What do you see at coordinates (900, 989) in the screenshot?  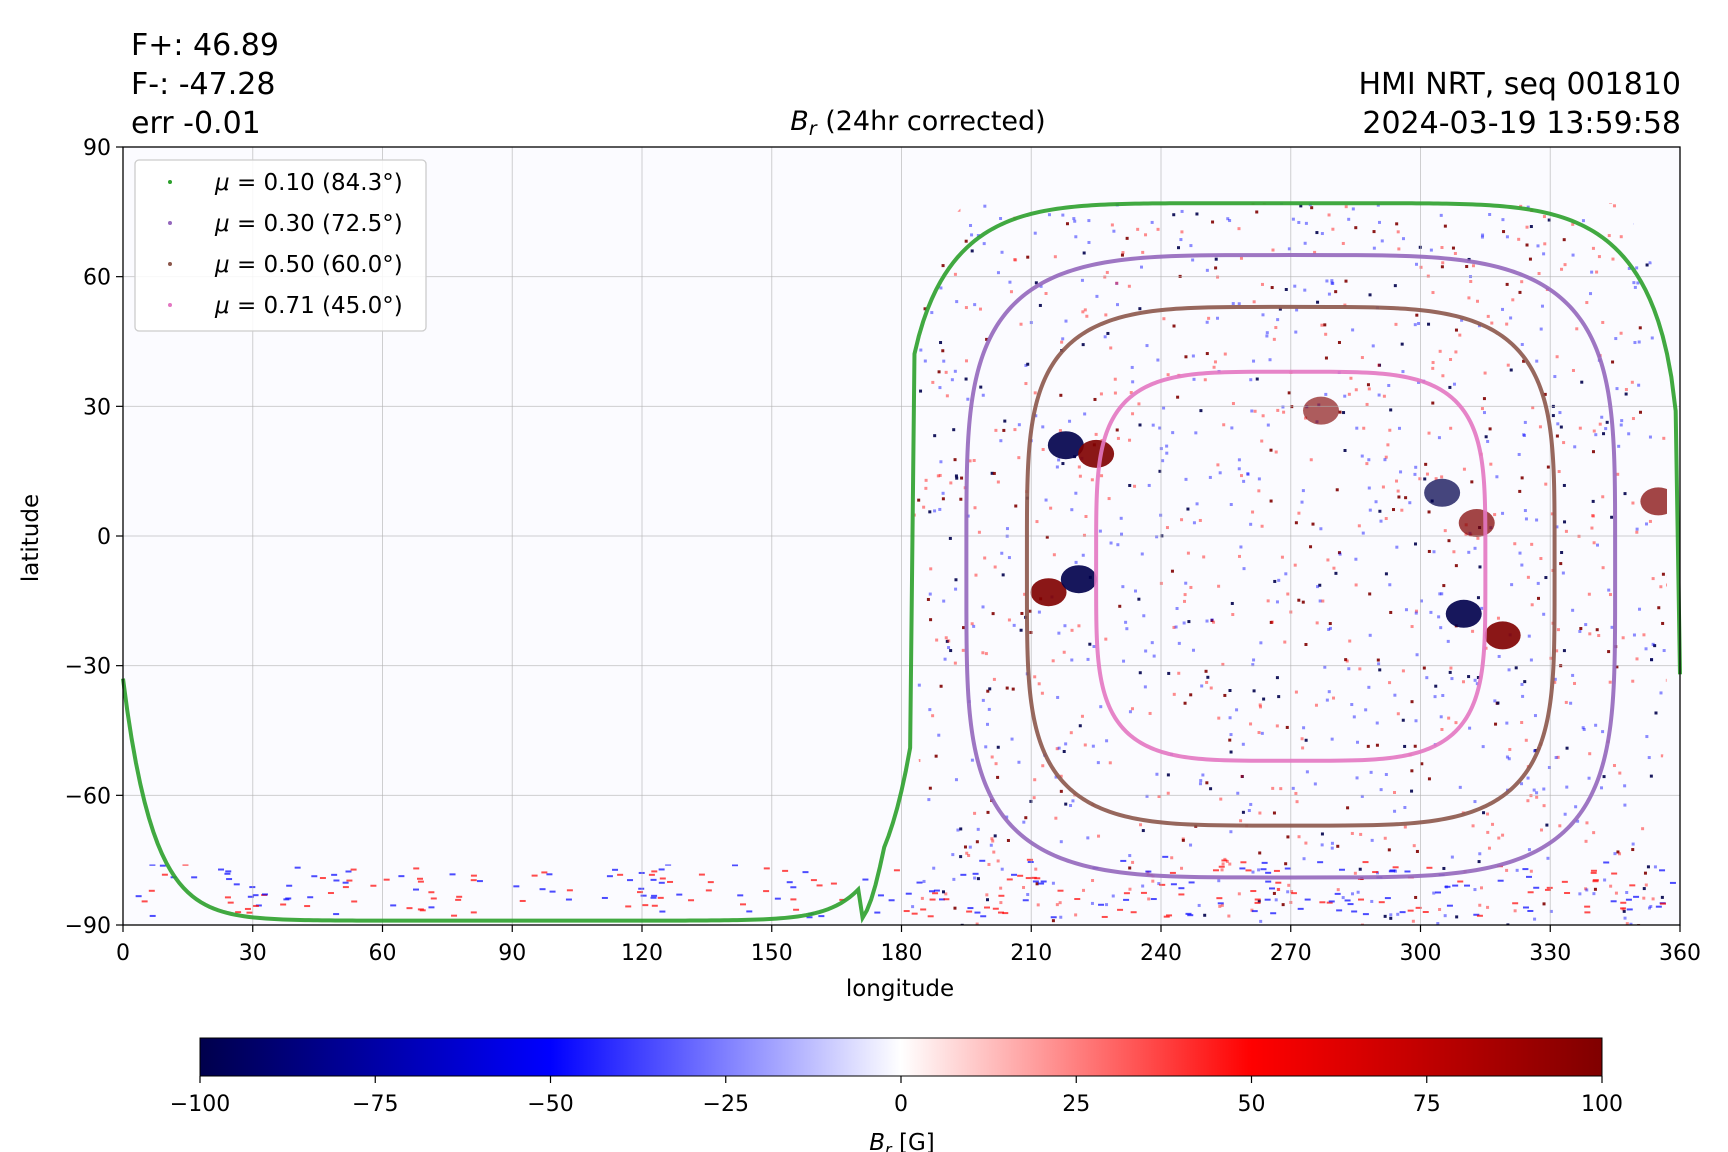 I see `x-axis-label: longitude` at bounding box center [900, 989].